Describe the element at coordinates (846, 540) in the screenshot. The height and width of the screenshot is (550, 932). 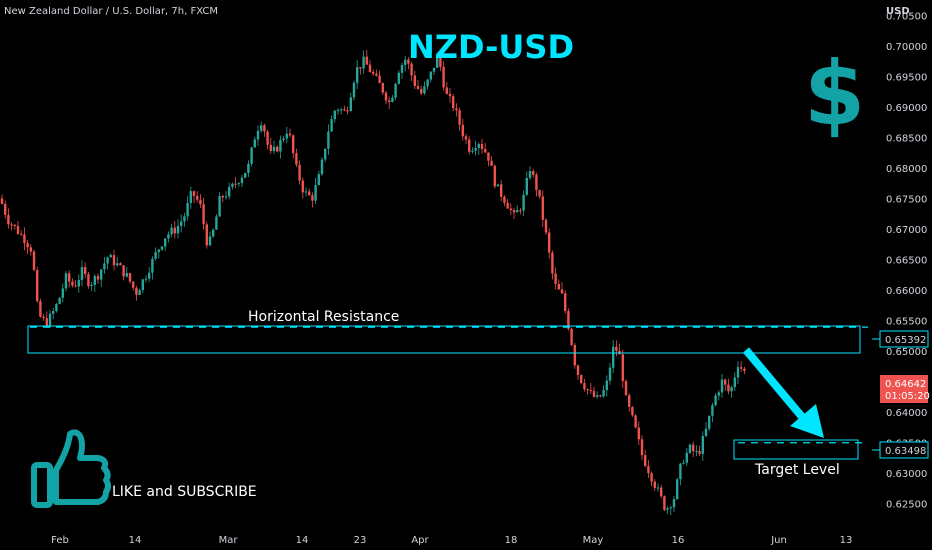
I see `time-tick-label: 13` at that location.